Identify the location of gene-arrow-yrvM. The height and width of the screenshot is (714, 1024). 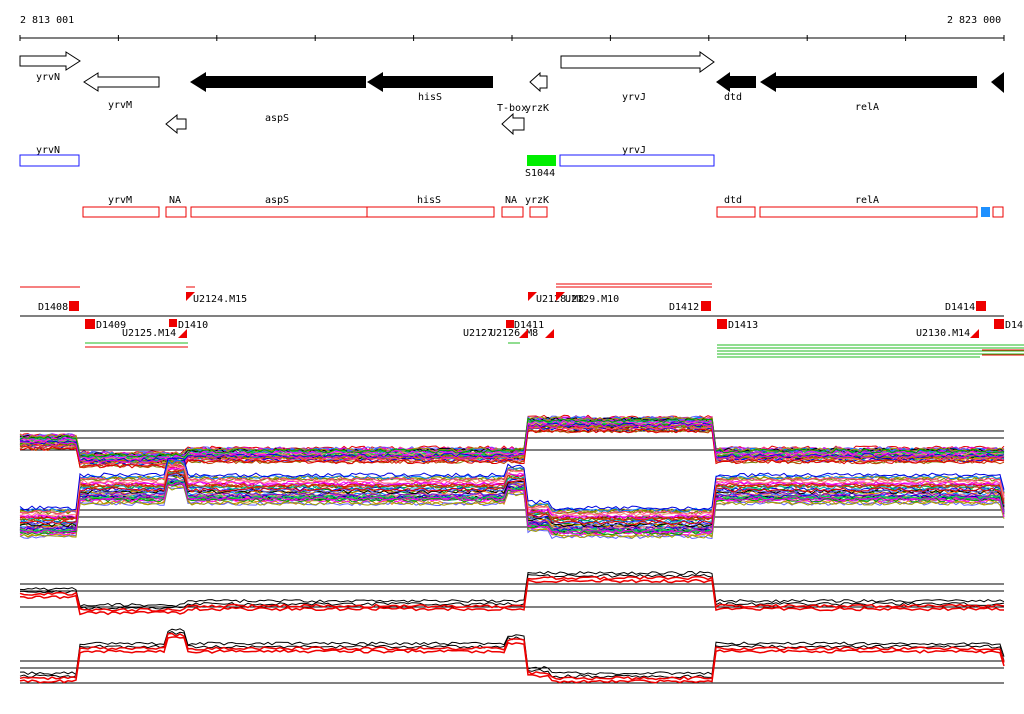
(121, 82).